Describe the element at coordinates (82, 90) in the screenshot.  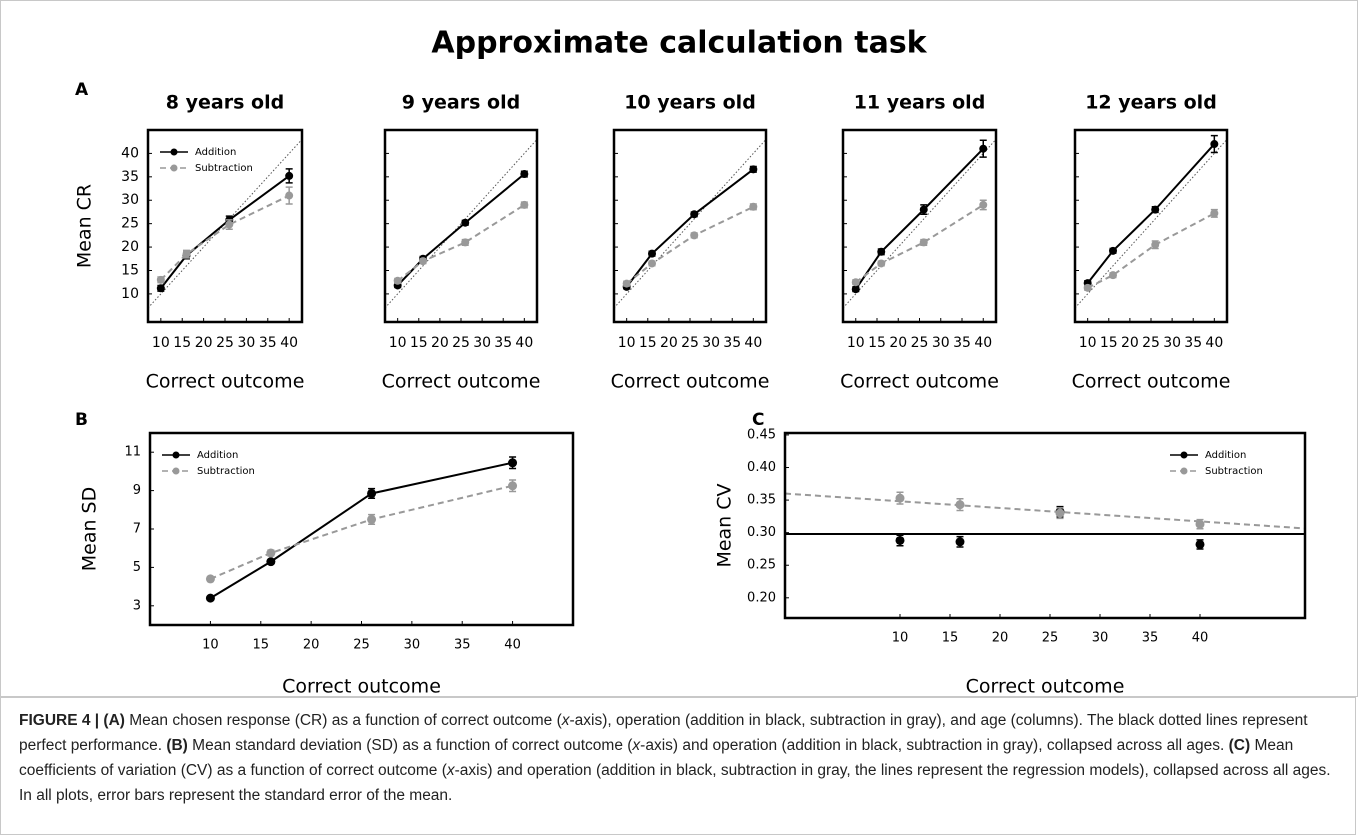
I see `panel-label: A` at that location.